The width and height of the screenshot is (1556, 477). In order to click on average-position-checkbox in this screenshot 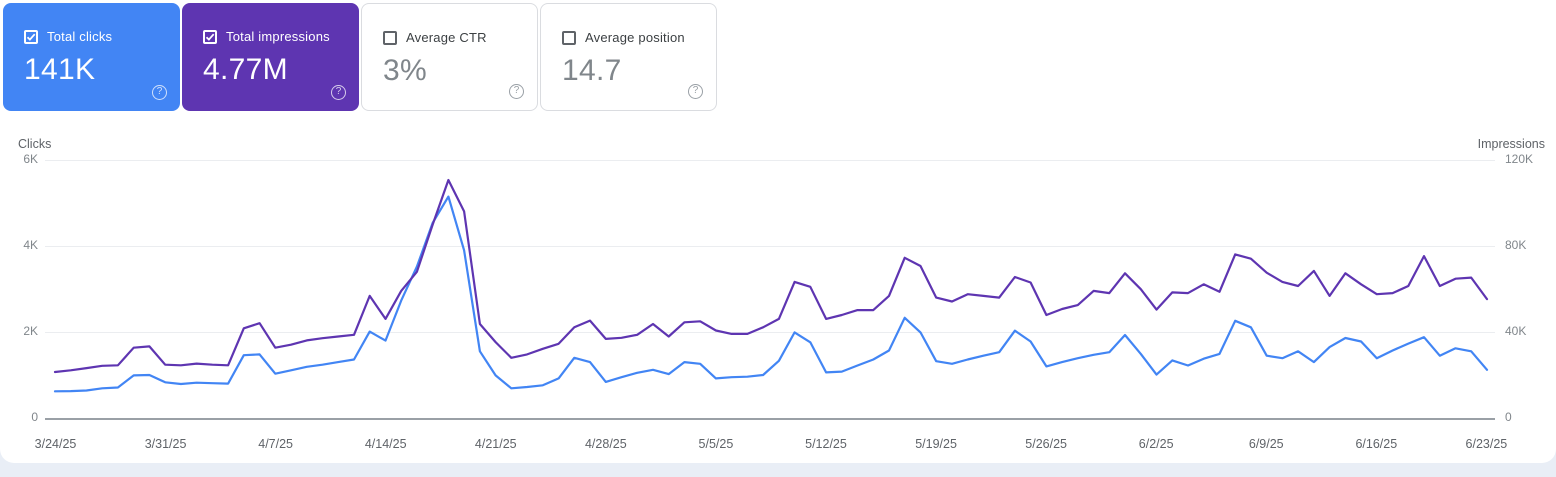, I will do `click(569, 37)`.